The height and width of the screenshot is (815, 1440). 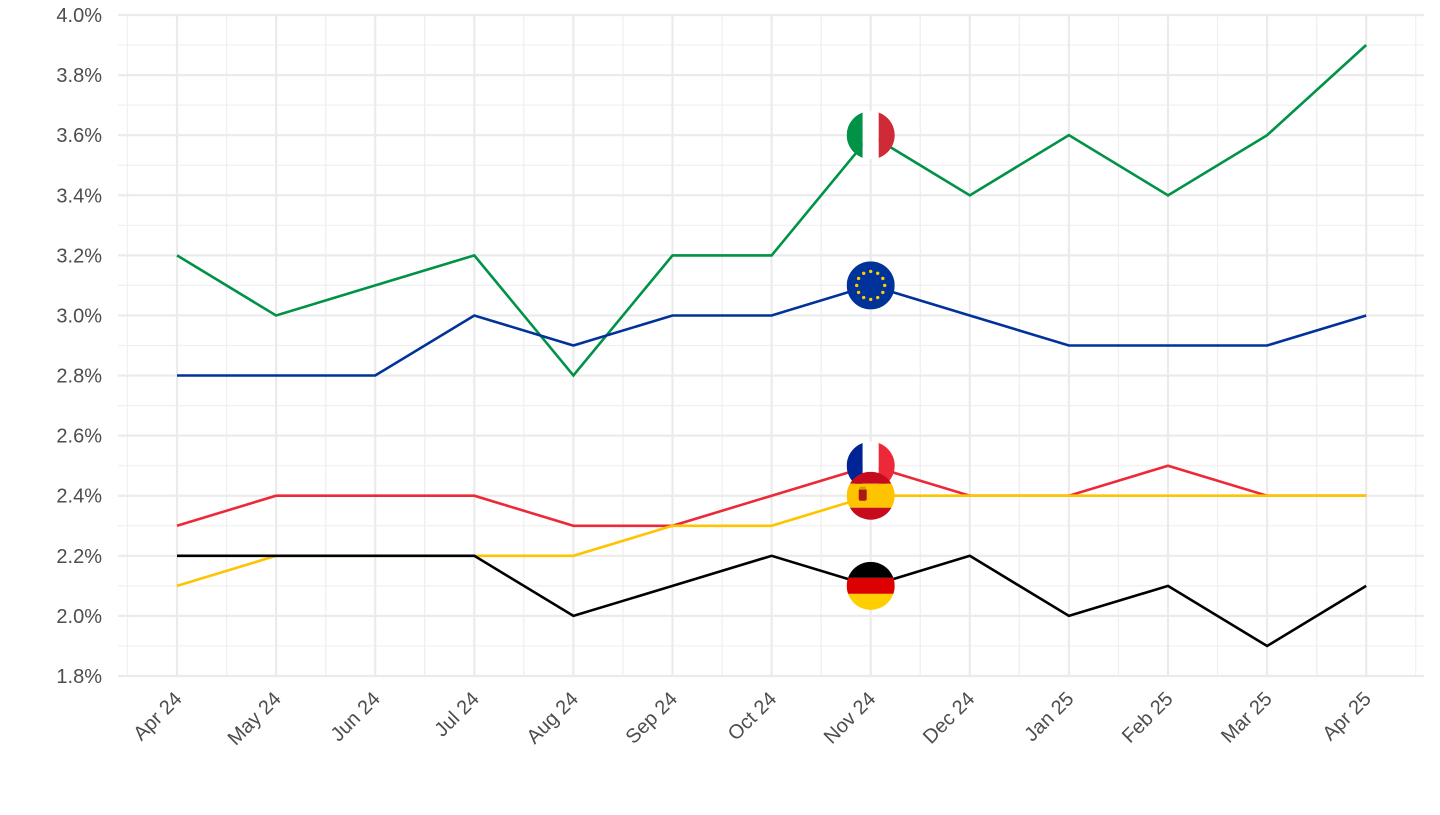 I want to click on y-tick-label: 2.8%, so click(x=79, y=377).